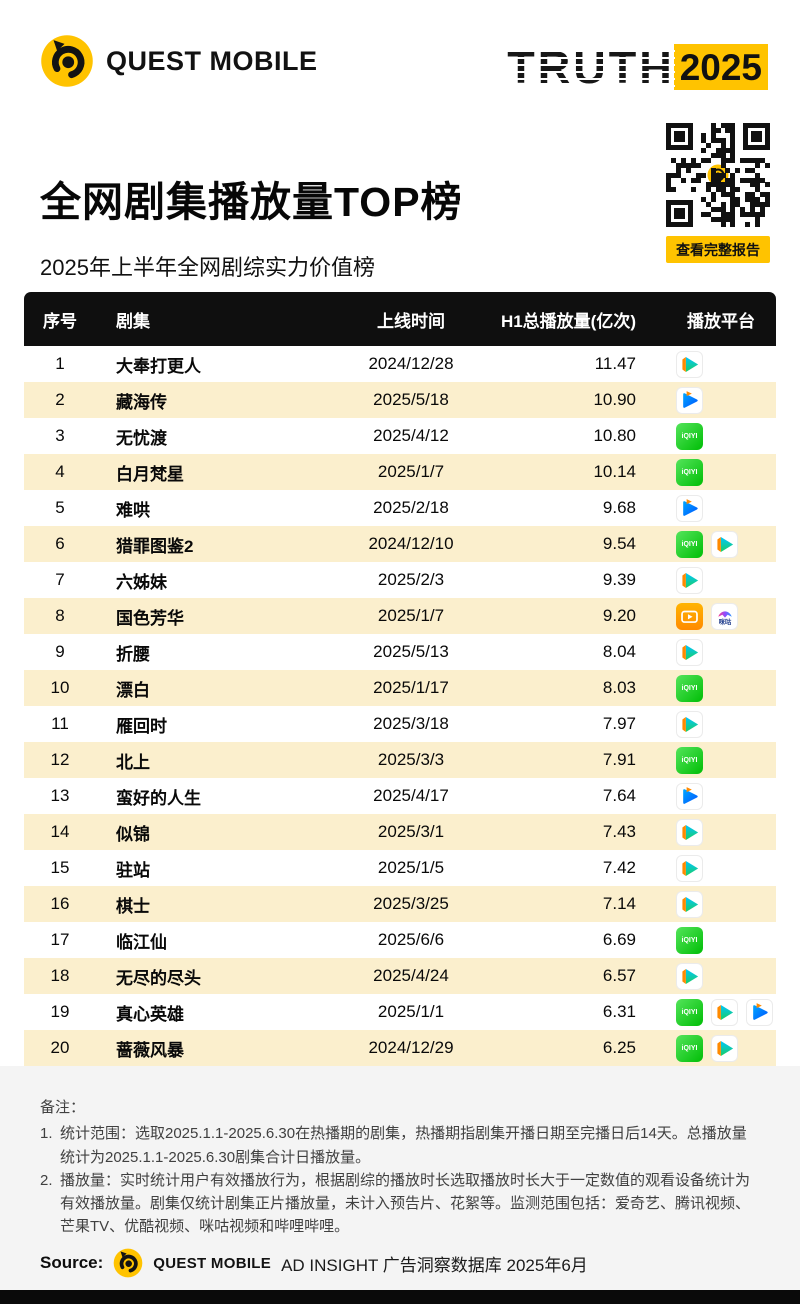  Describe the element at coordinates (619, 759) in the screenshot. I see `play-count-cell: 7.91` at that location.